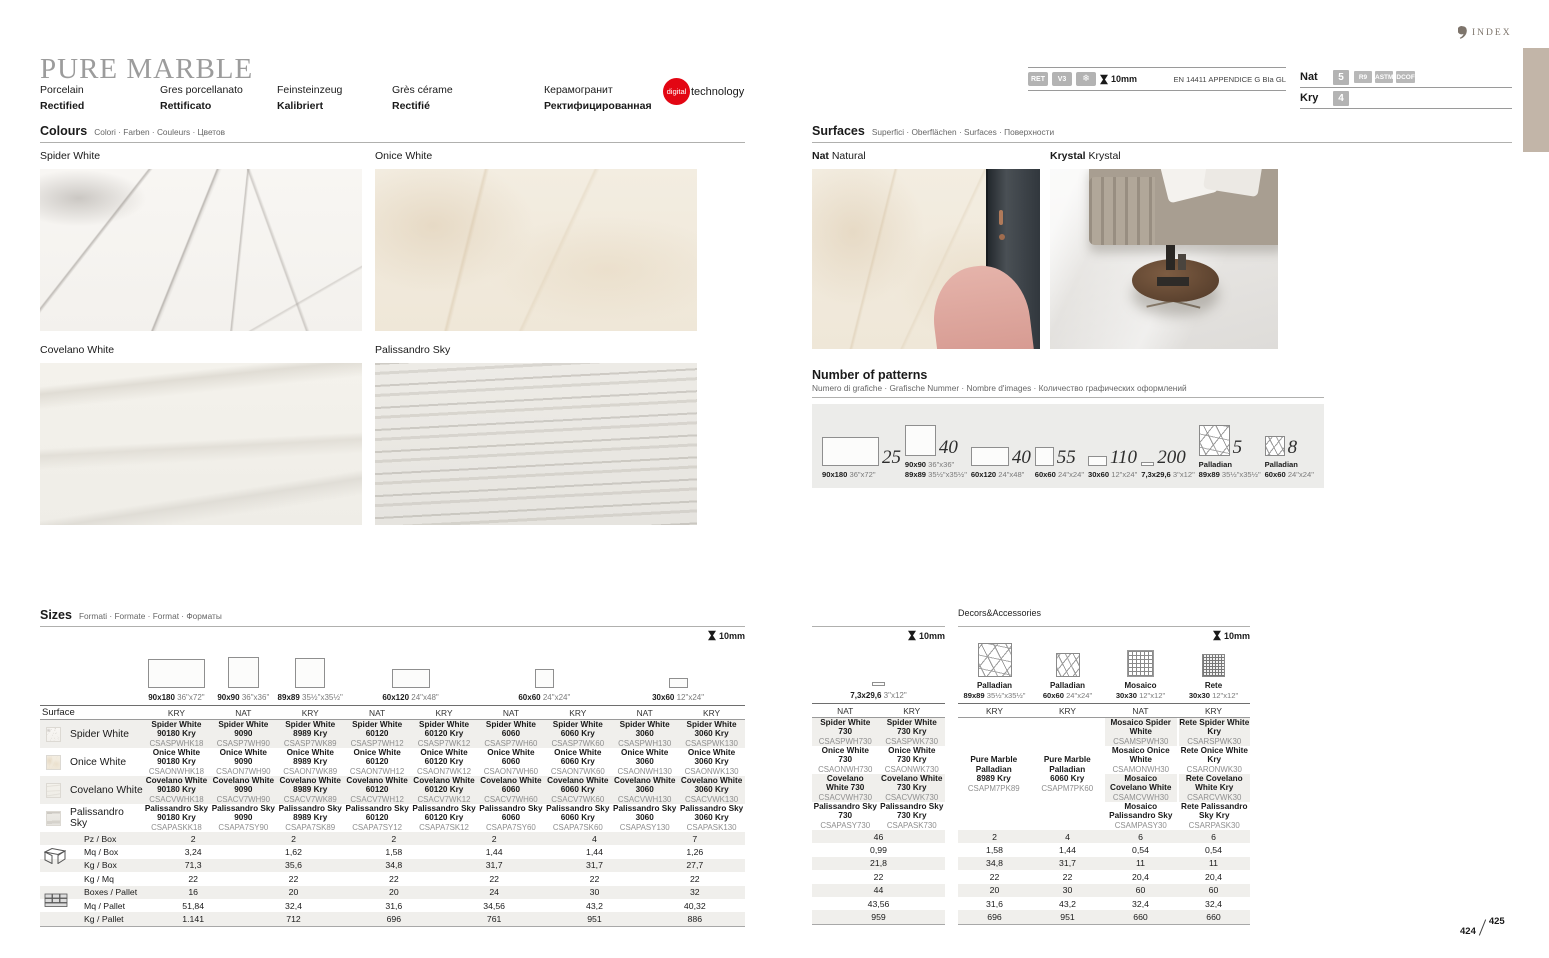 The width and height of the screenshot is (1549, 958). I want to click on pattern-size-label: Palladian 60x60 24"x24", so click(1289, 470).